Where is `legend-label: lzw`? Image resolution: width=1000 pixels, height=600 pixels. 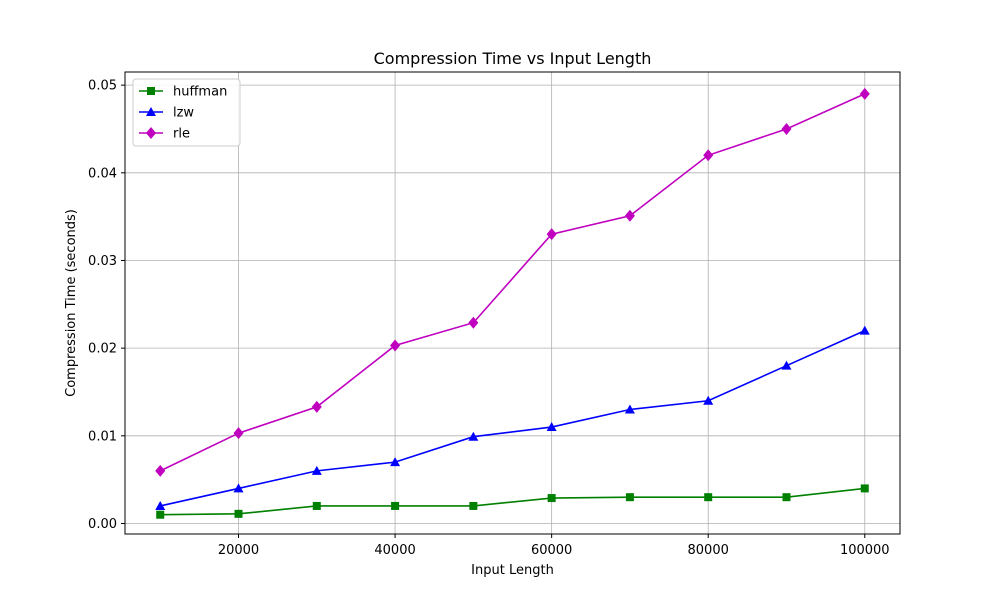
legend-label: lzw is located at coordinates (183, 113).